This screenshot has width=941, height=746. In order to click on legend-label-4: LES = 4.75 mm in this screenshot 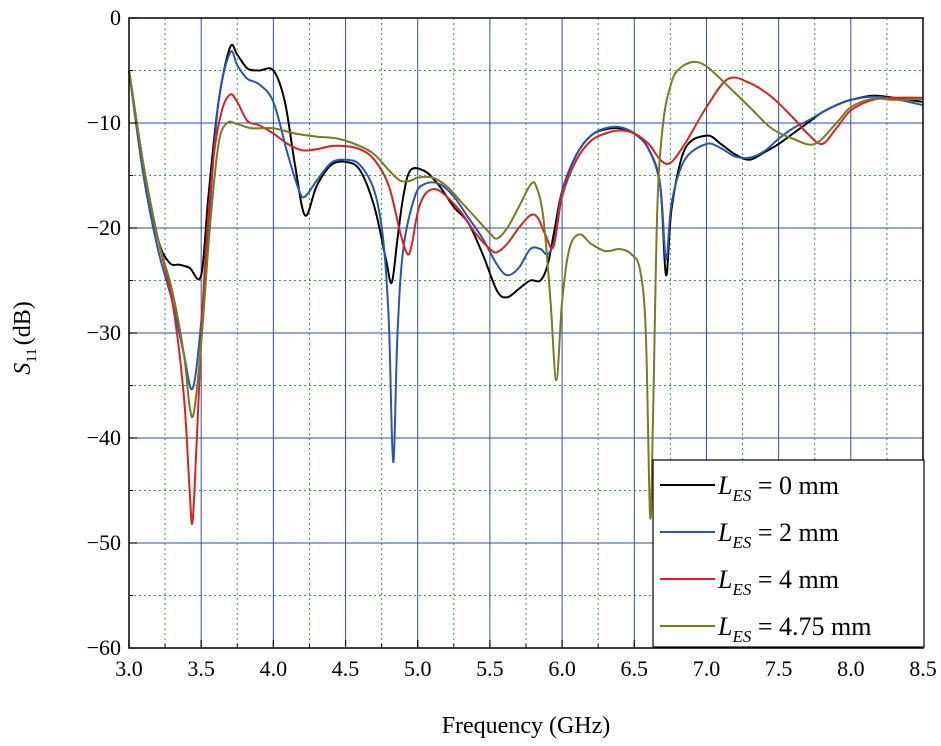, I will do `click(794, 629)`.